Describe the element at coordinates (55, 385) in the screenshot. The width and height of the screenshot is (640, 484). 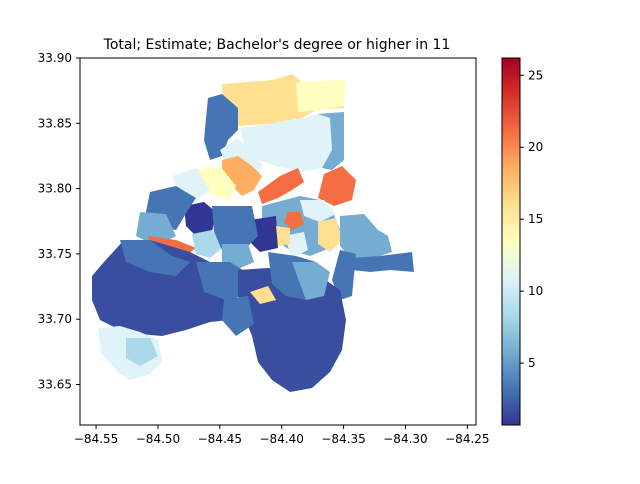
I see `y-tick-label: 33.65` at that location.